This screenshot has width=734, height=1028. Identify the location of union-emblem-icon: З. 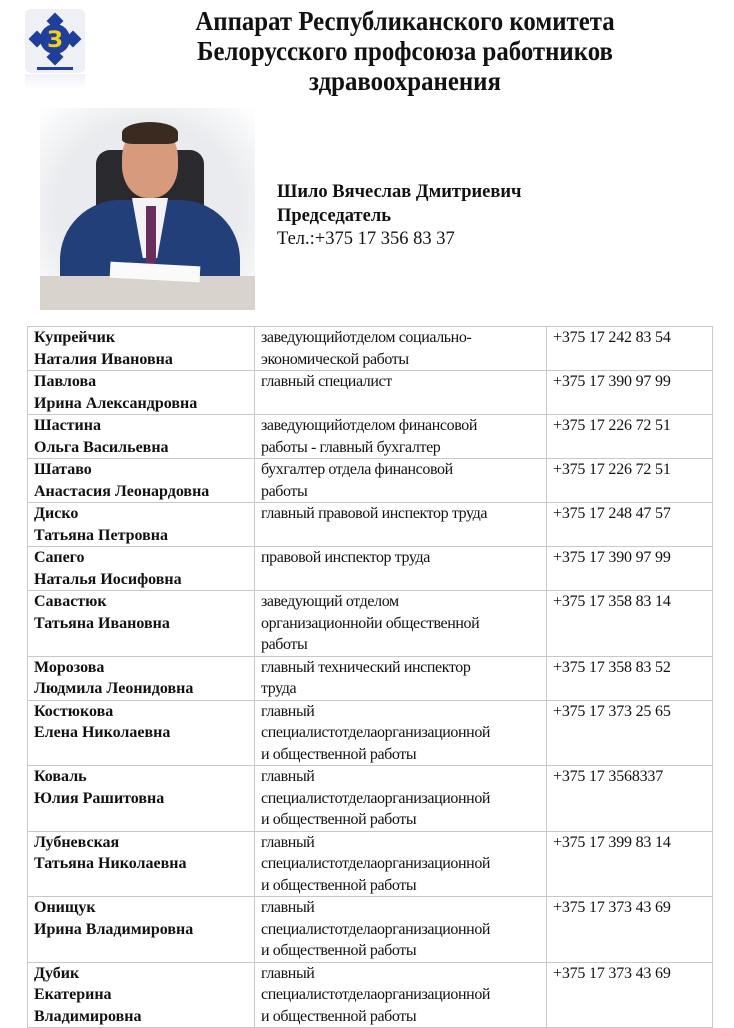
(55, 41).